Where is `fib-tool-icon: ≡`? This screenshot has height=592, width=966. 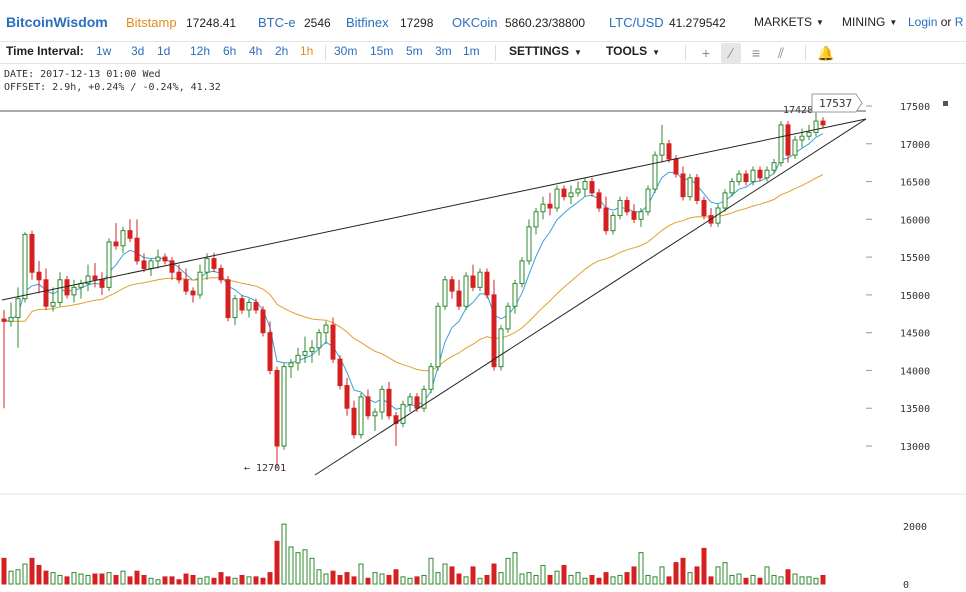 fib-tool-icon: ≡ is located at coordinates (756, 53).